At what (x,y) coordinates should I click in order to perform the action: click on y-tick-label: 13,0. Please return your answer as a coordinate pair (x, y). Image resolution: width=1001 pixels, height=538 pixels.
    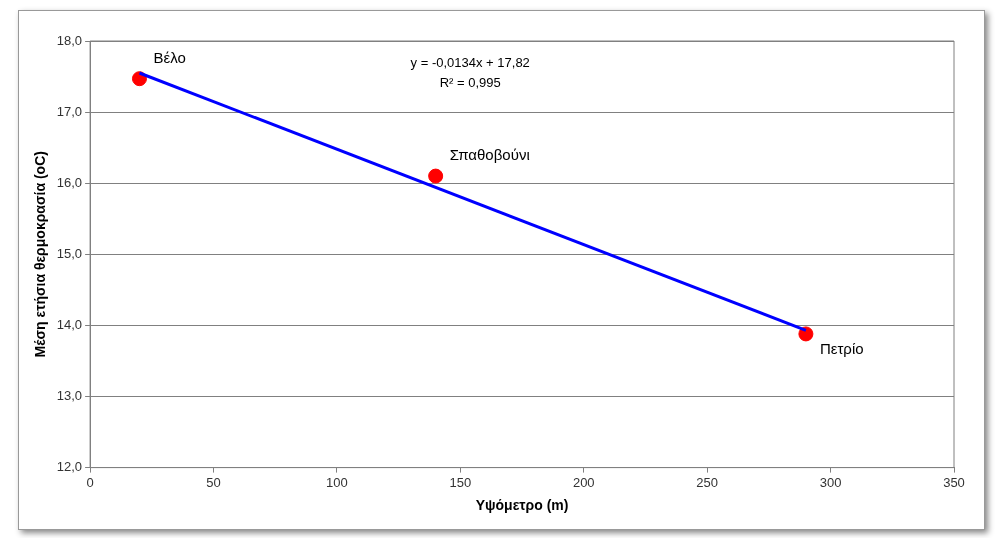
    Looking at the image, I should click on (69, 396).